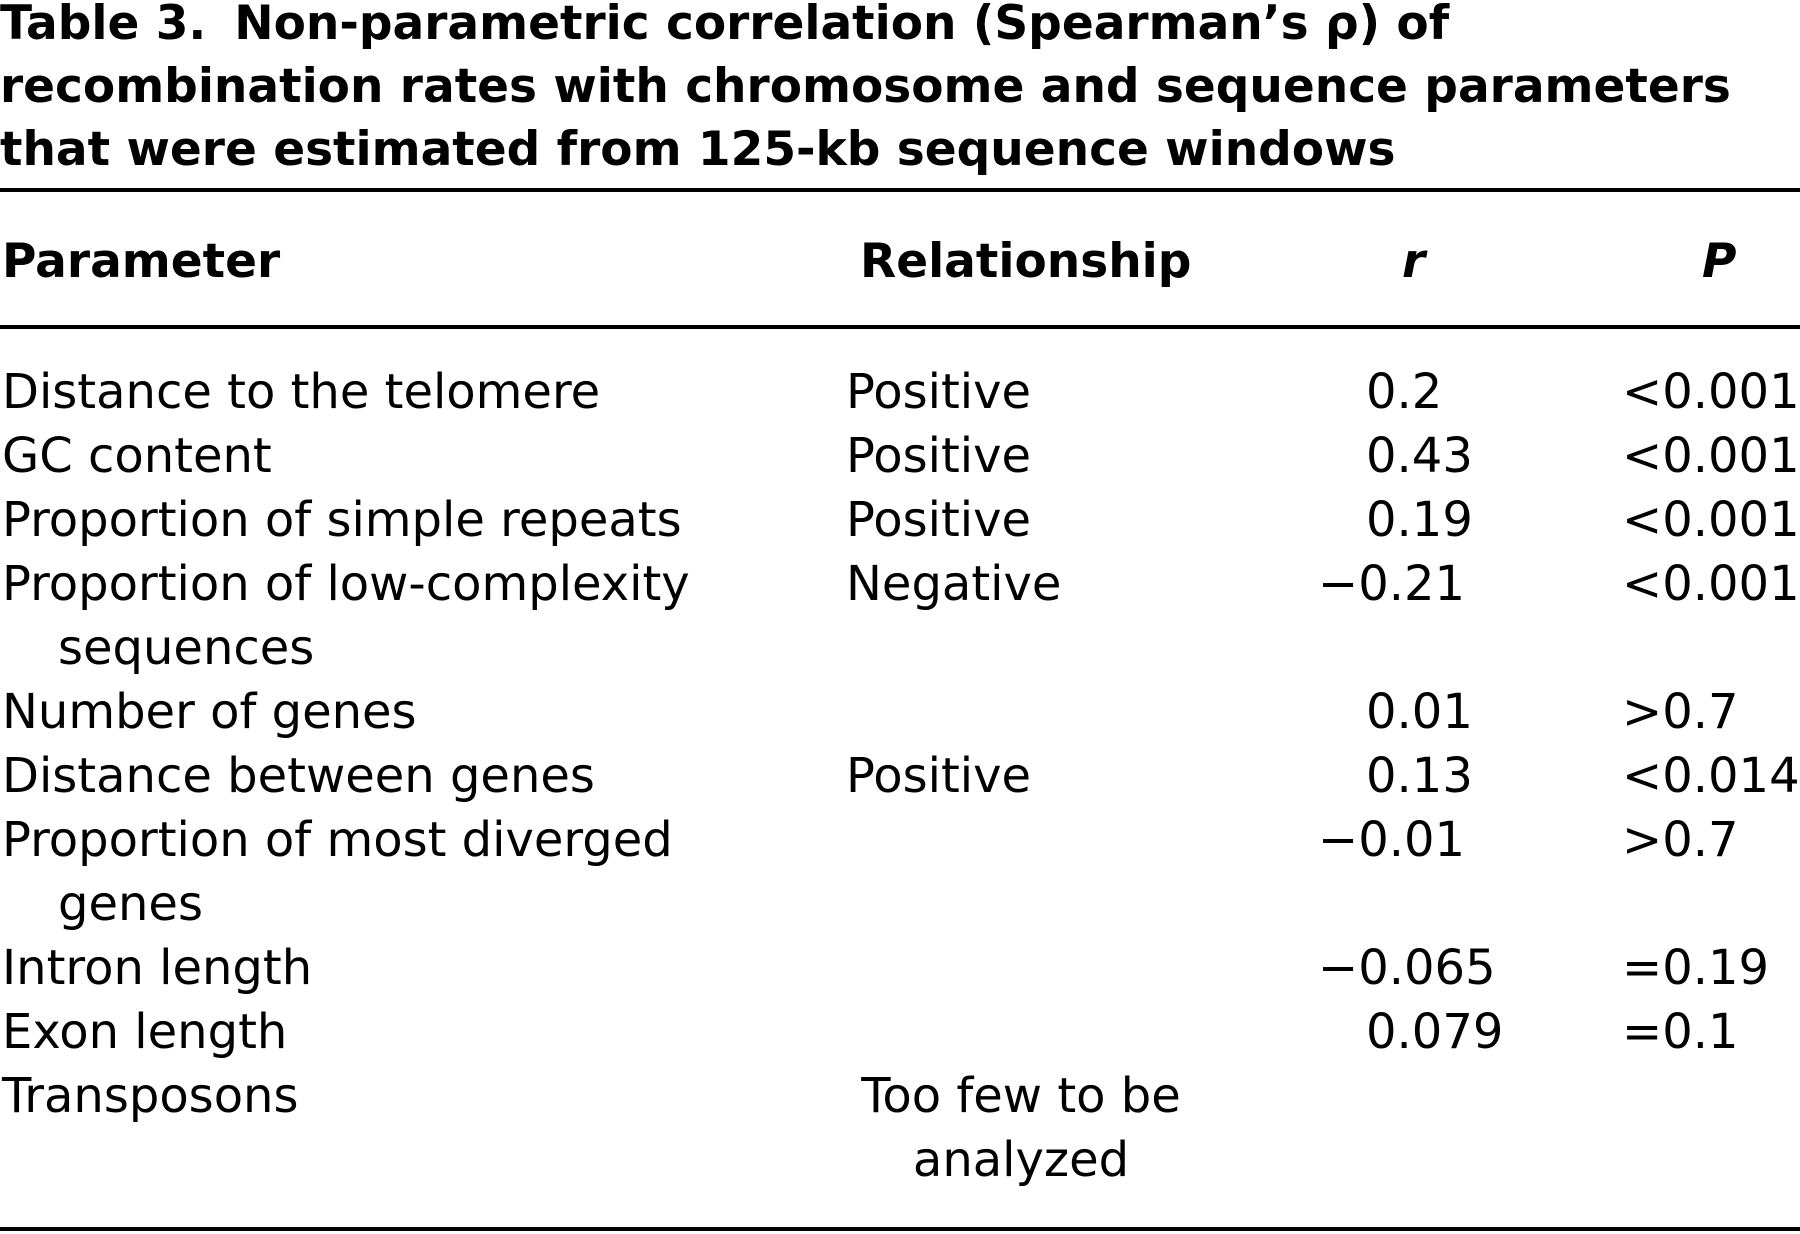 This screenshot has width=1800, height=1234. What do you see at coordinates (1026, 261) in the screenshot?
I see `header-relationship: Relationship` at bounding box center [1026, 261].